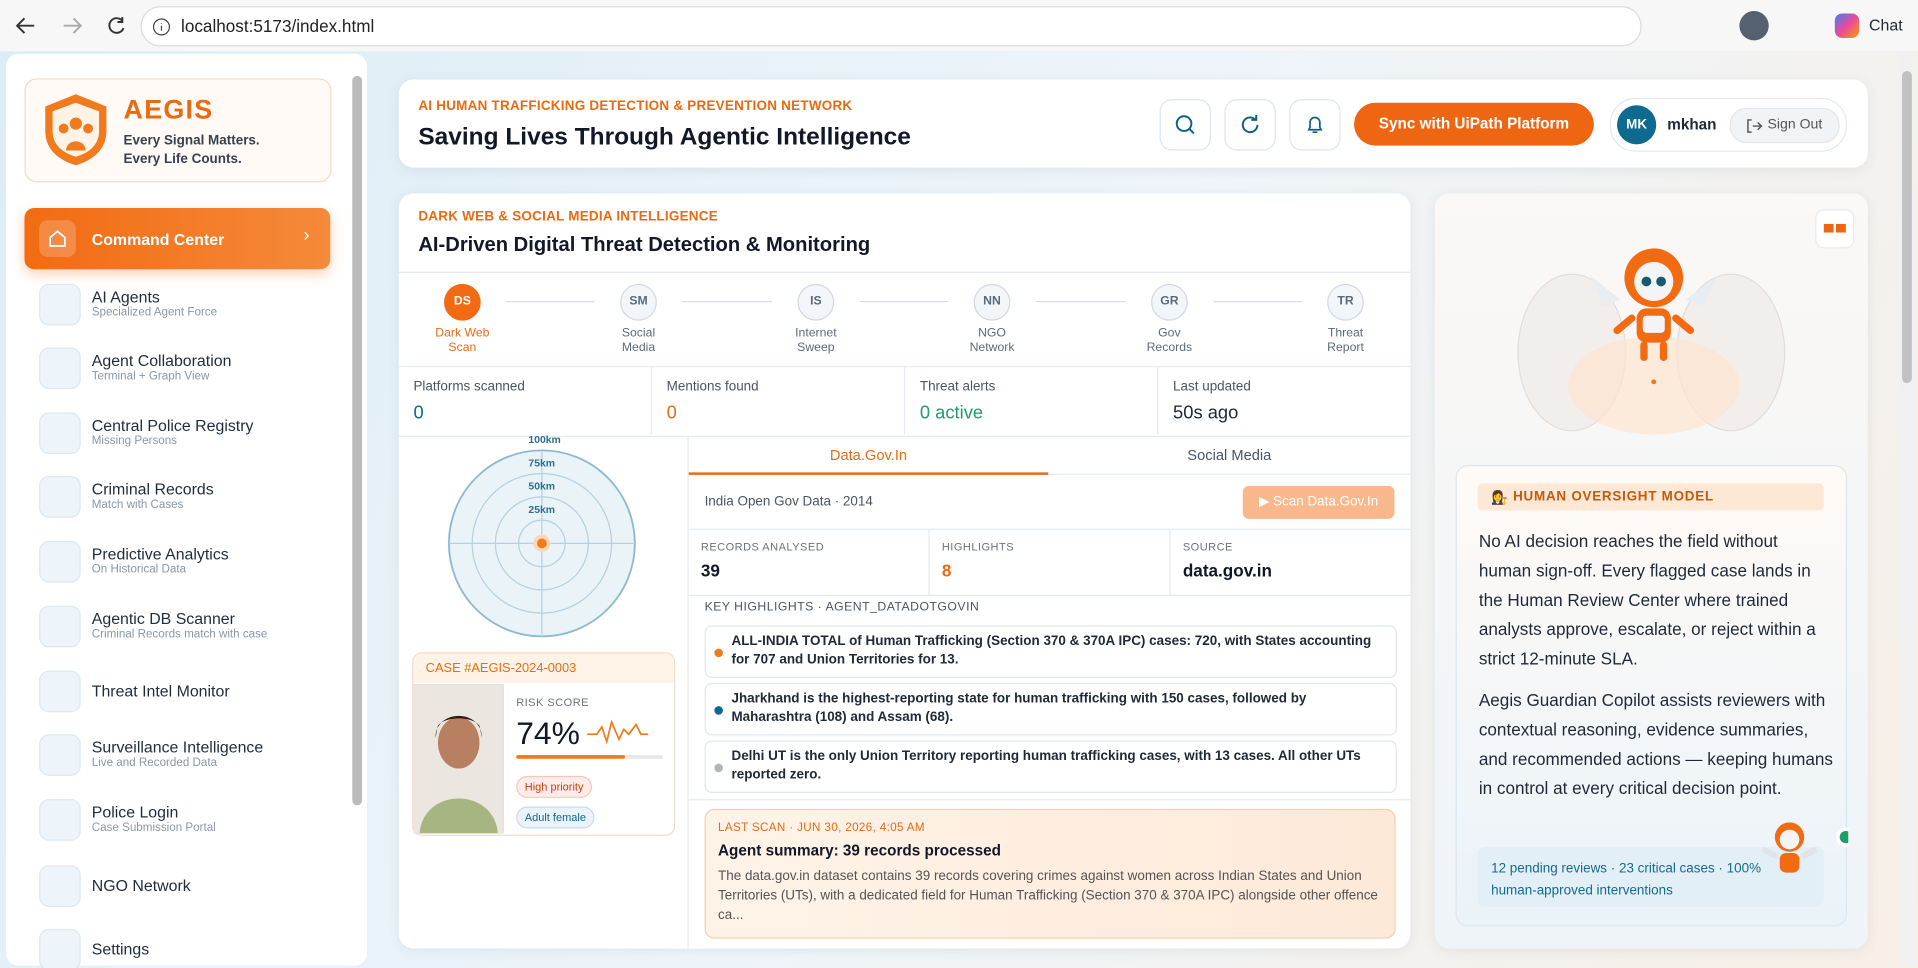 The height and width of the screenshot is (968, 1918). What do you see at coordinates (139, 569) in the screenshot?
I see `nav-sublabel: On Historical Data` at bounding box center [139, 569].